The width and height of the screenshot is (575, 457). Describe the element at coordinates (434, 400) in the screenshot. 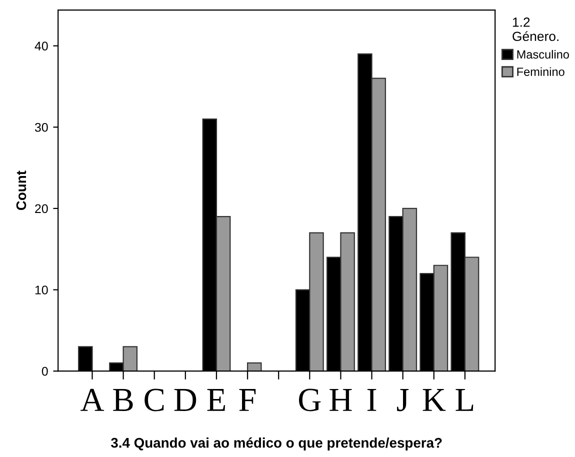

I see `x-tick-label: K` at that location.